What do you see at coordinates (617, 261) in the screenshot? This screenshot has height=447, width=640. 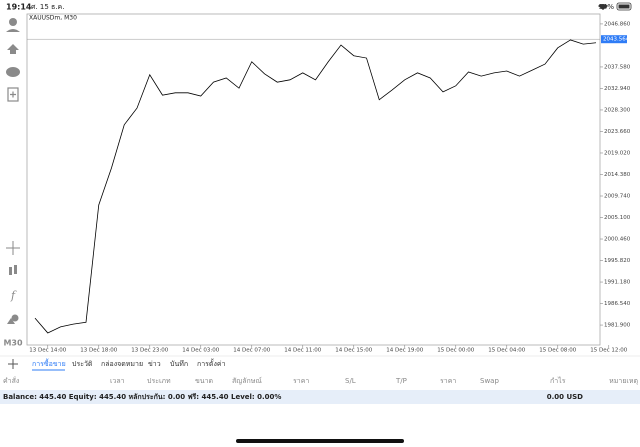 I see `y-tick-label: 1995.820` at bounding box center [617, 261].